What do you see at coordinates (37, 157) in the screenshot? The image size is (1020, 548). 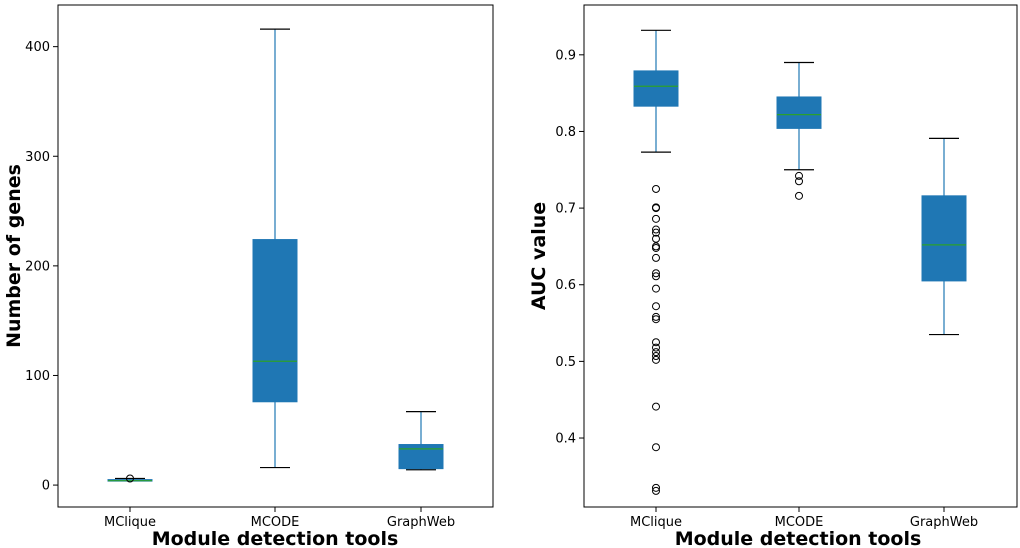 I see `y-tick-label: 300` at bounding box center [37, 157].